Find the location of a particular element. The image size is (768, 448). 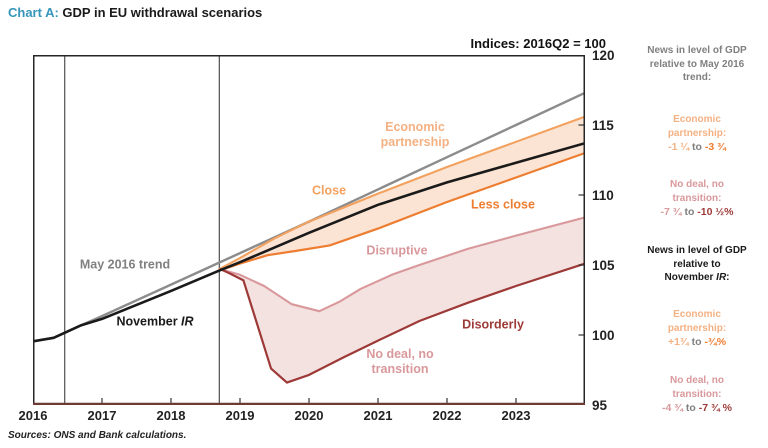

note-econ-partnership-vs-ir: Economic partnership: +1¾ to -¾% is located at coordinates (697, 329).